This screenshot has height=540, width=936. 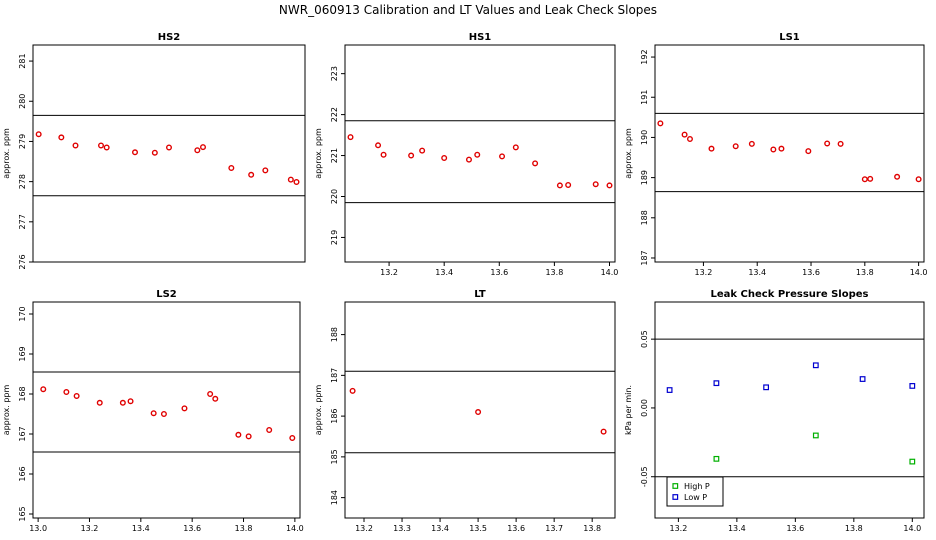 I want to click on y-tick-label: 223, so click(x=334, y=73).